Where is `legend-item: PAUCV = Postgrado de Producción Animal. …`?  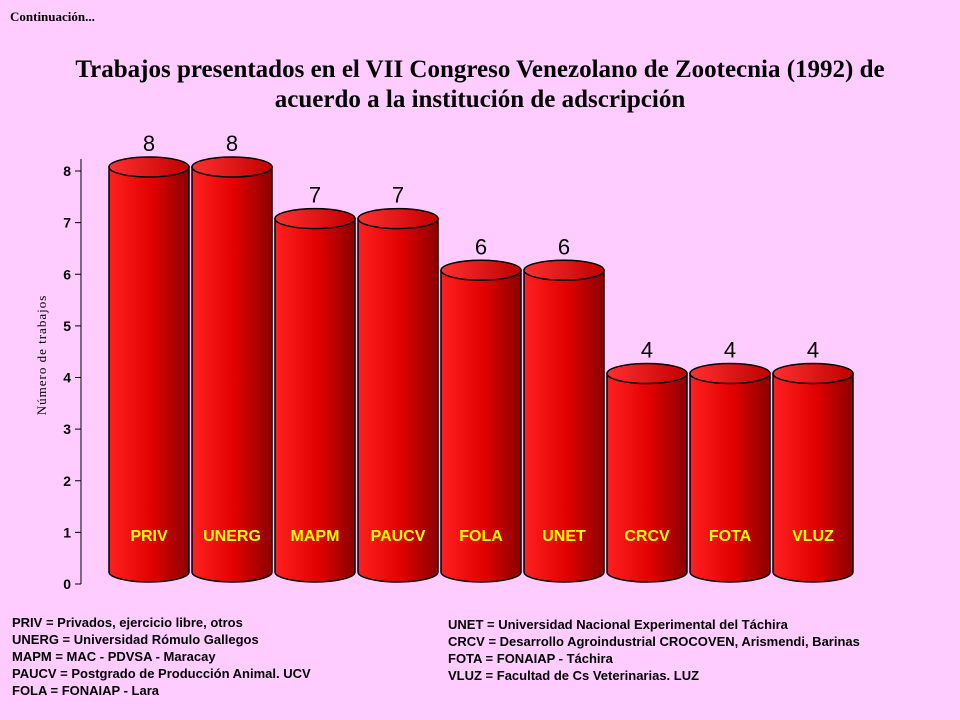
legend-item: PAUCV = Postgrado de Producción Animal. … is located at coordinates (161, 673).